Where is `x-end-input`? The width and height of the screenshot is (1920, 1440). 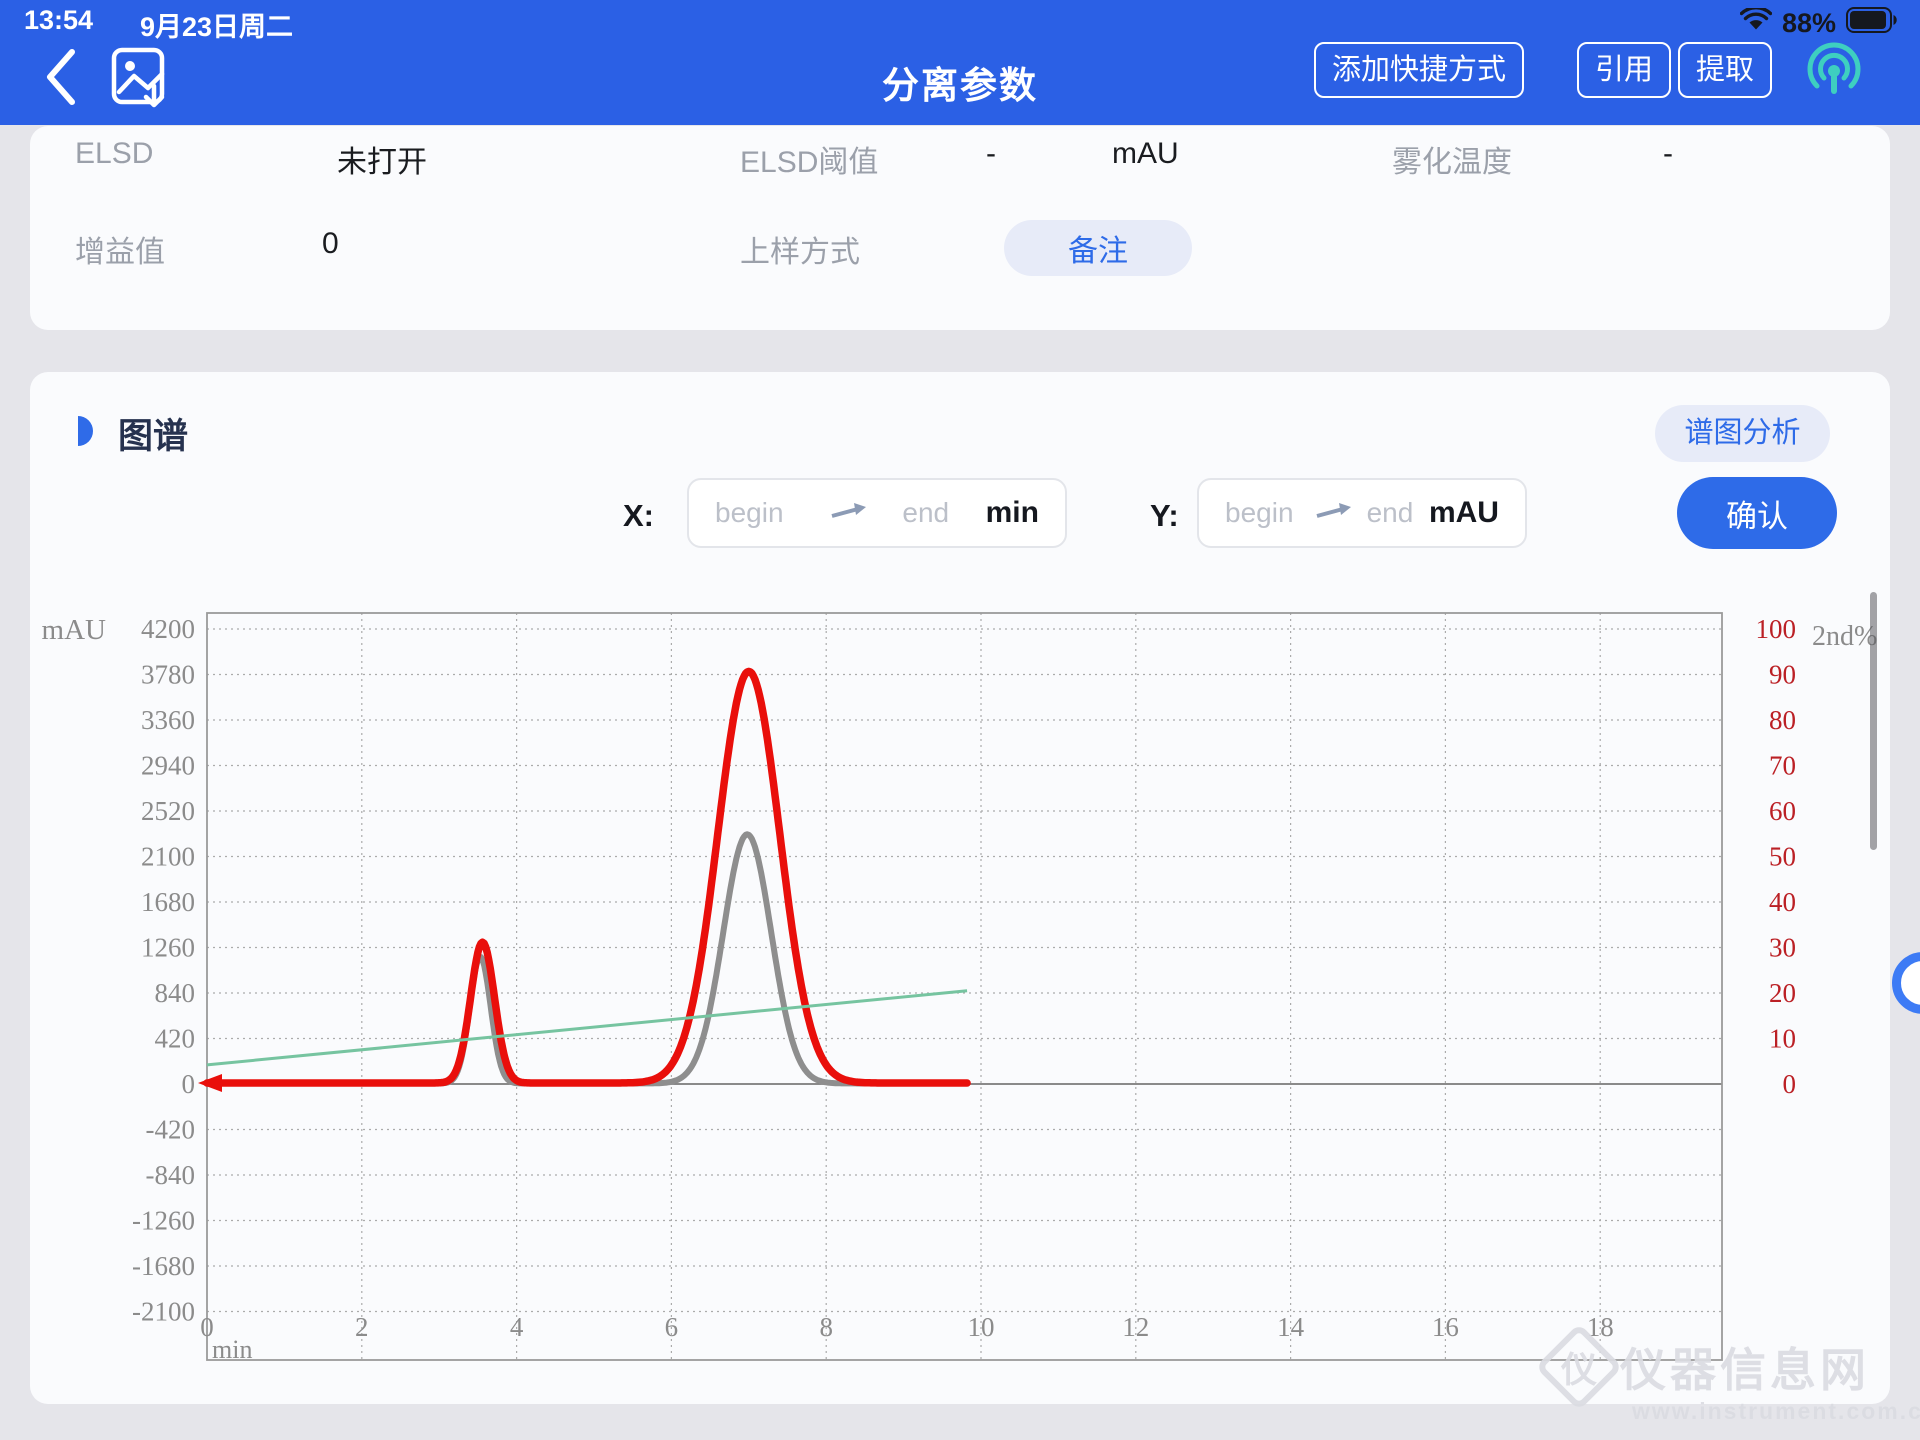
x-end-input is located at coordinates (925, 513).